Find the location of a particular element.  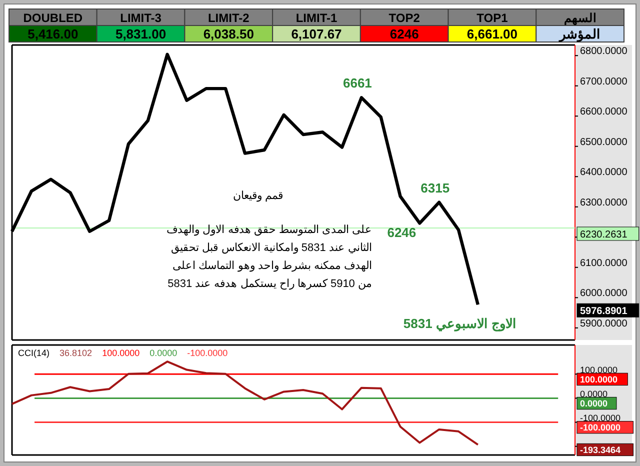

annotation: 5831 الاوج الاسبوعي is located at coordinates (460, 324).